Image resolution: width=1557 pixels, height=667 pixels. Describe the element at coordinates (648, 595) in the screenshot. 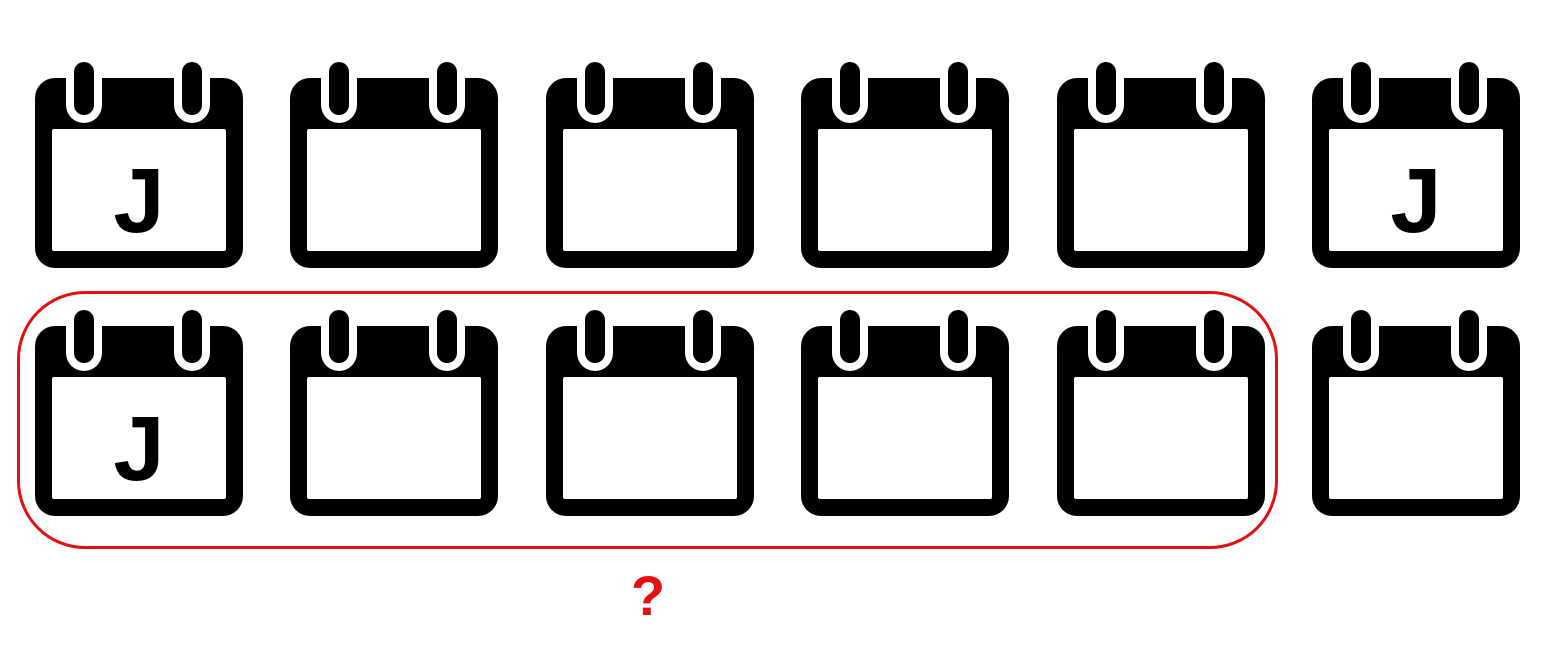

I see `question-mark: ?` at that location.